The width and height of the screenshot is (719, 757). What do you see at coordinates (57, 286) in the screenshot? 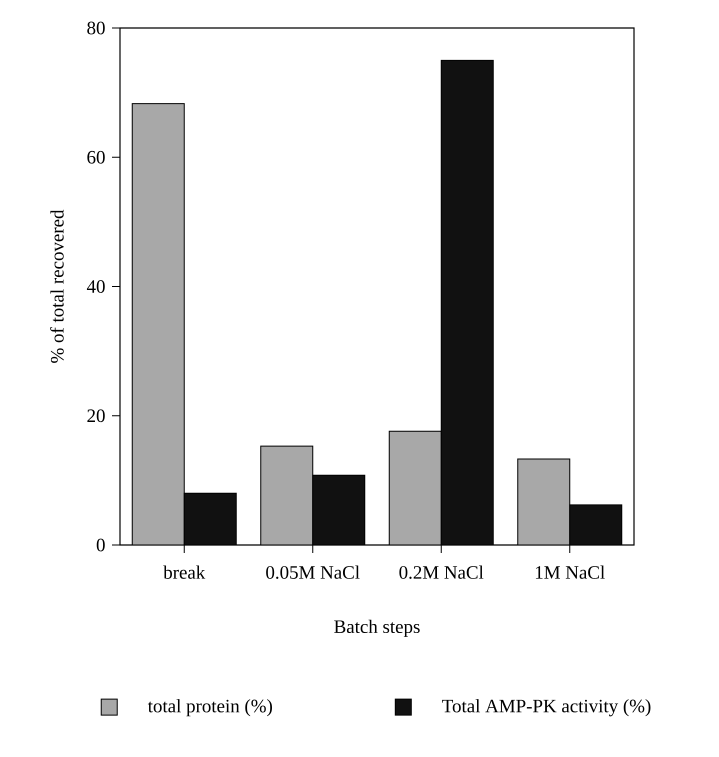
I see `y-axis-title: % of total recovered` at bounding box center [57, 286].